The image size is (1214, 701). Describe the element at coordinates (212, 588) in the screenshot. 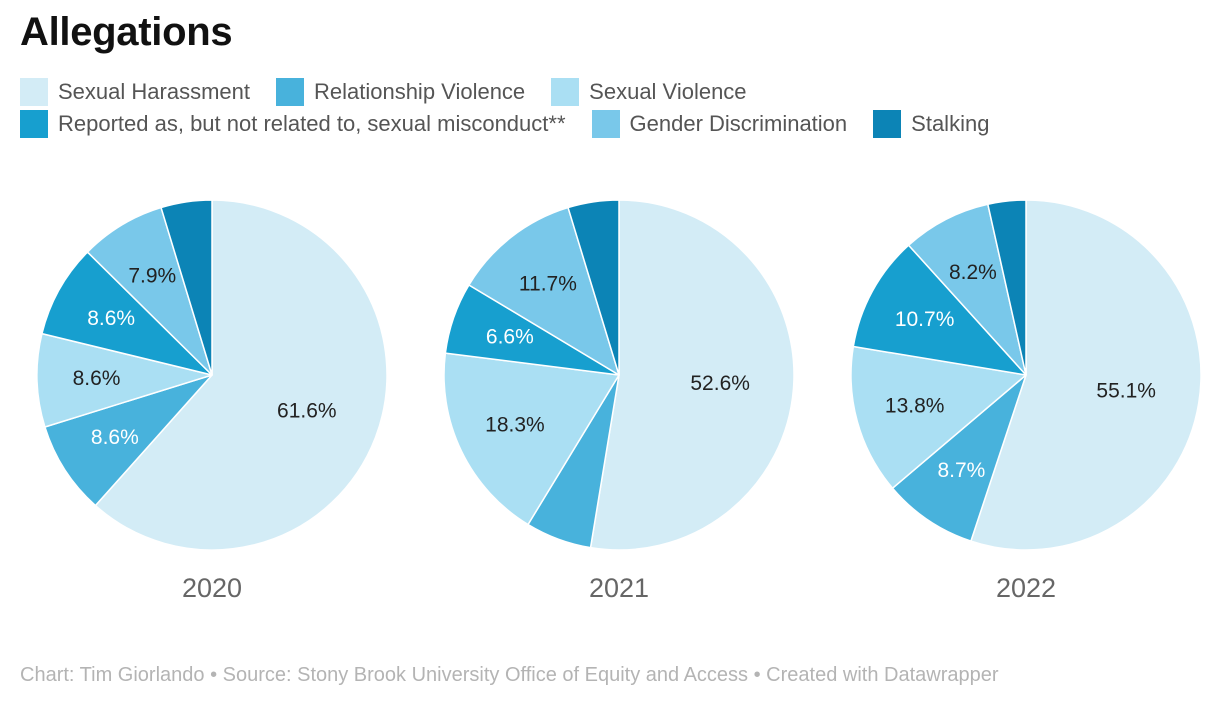

I see `pie-year-label: 2020` at that location.